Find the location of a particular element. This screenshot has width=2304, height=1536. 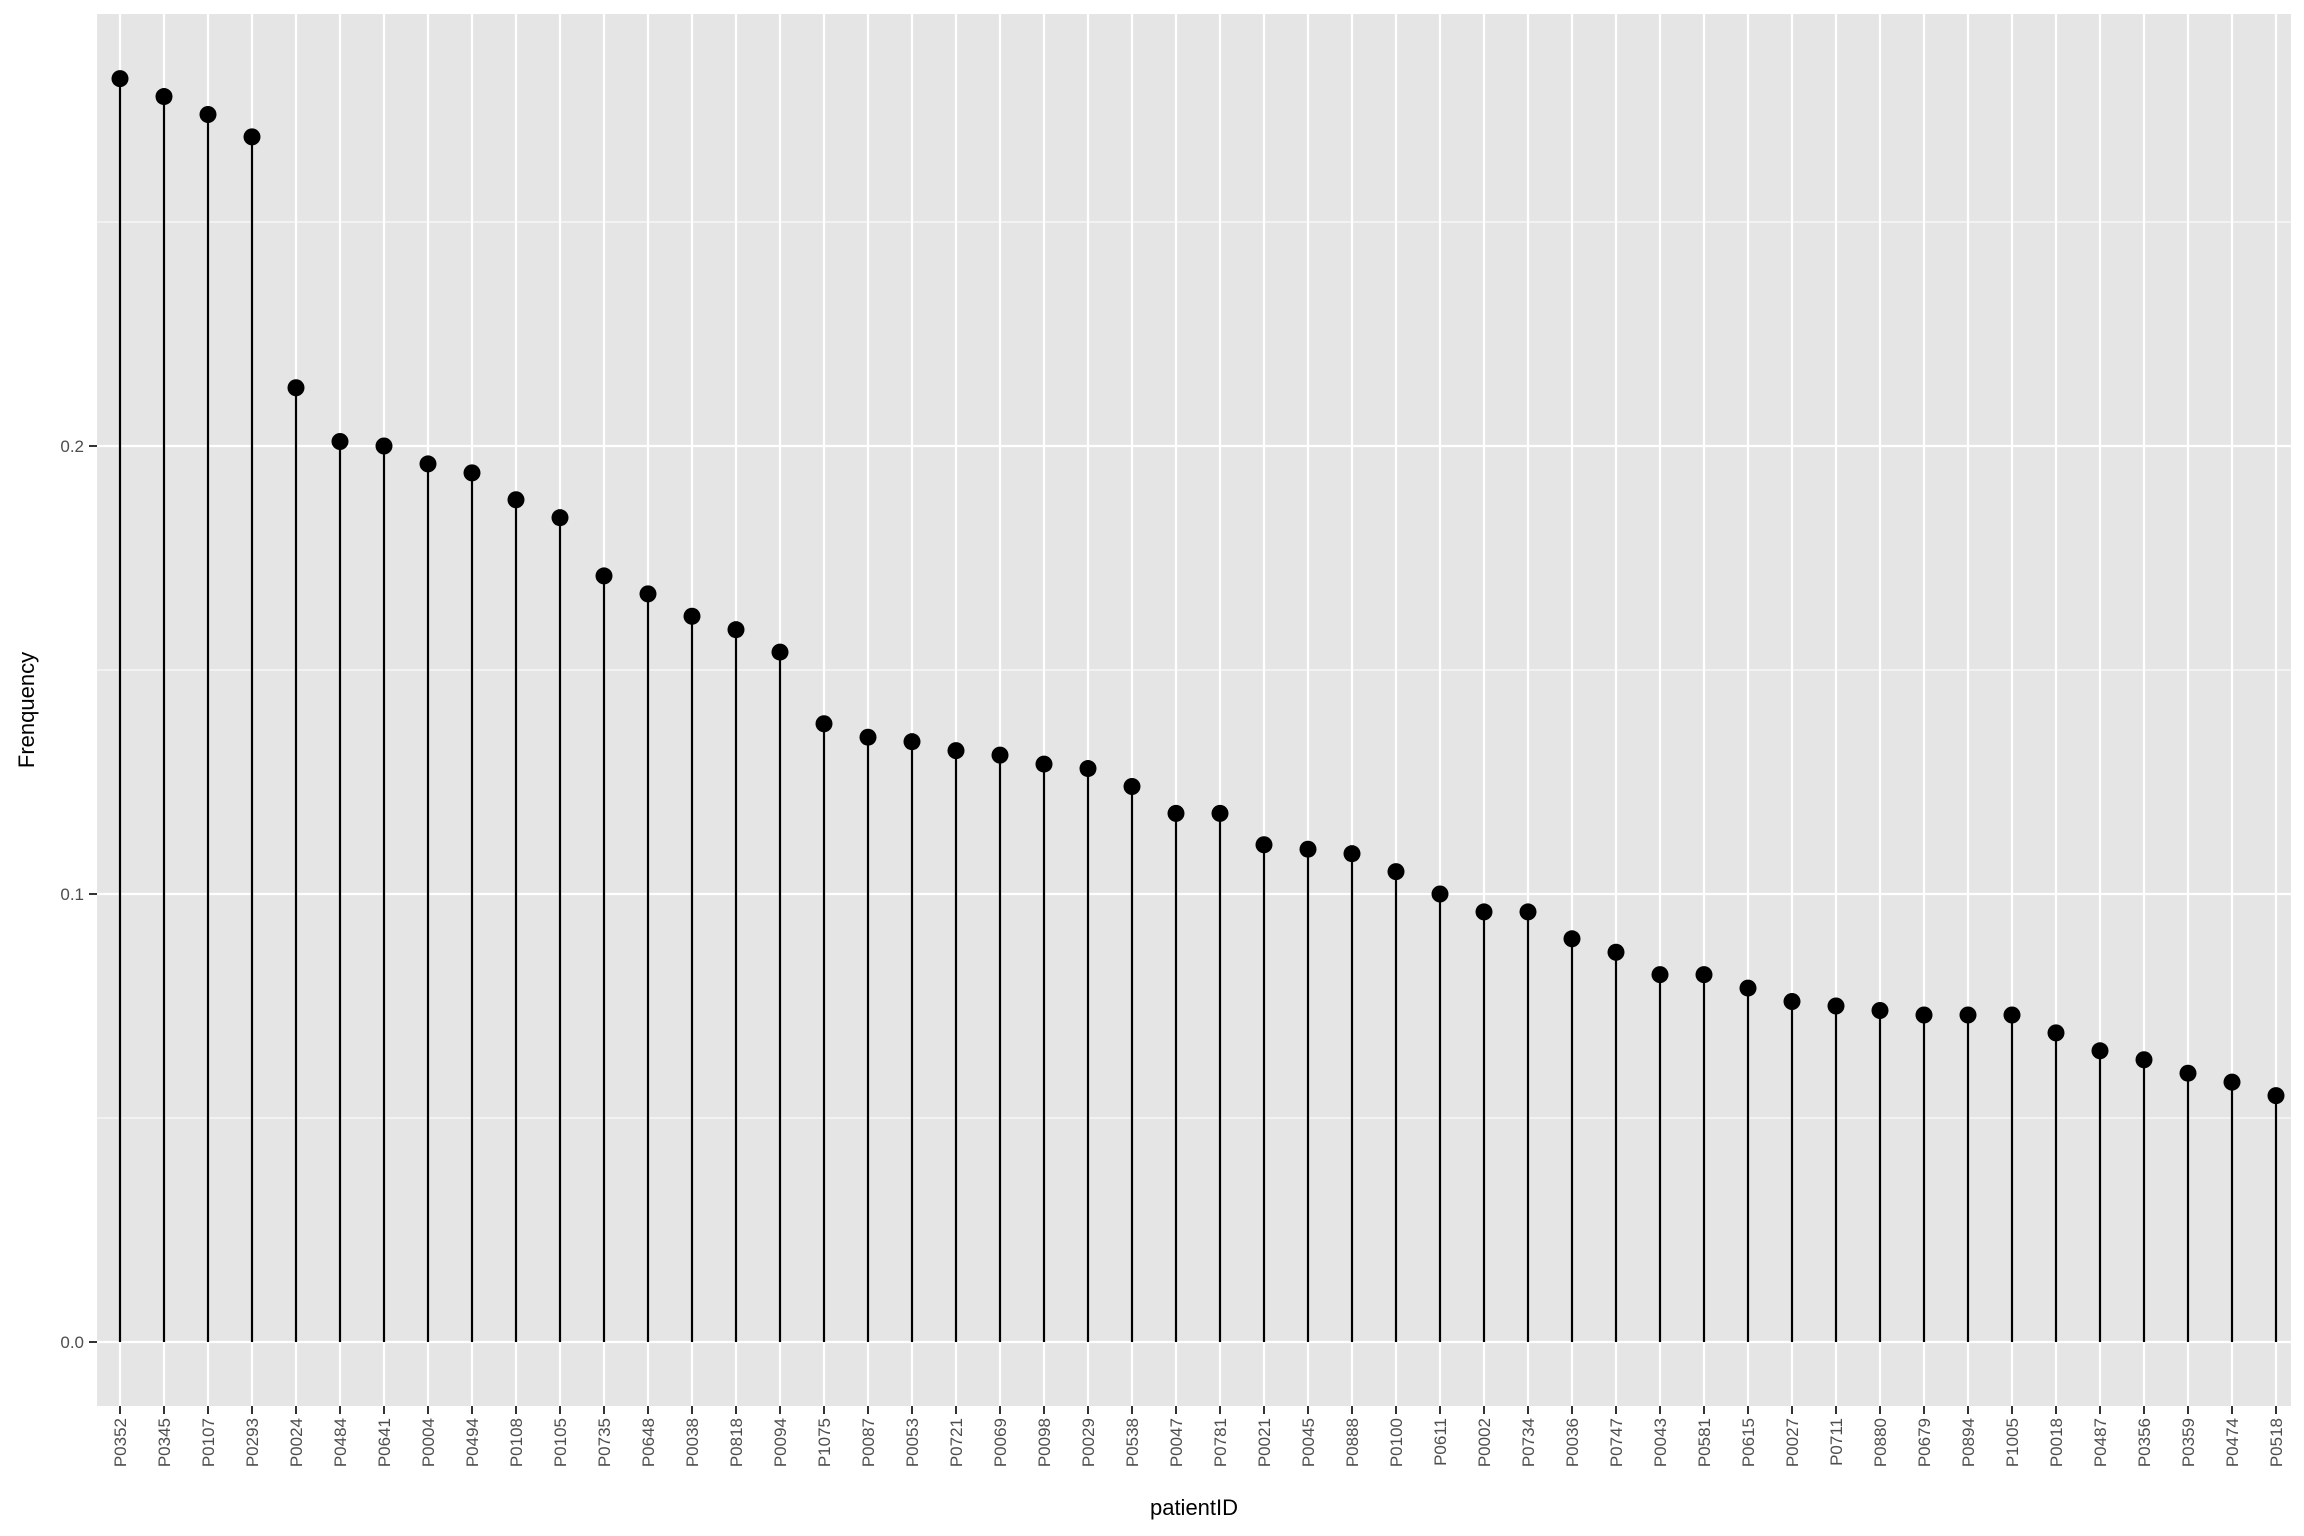

x-tick-label: P0027 is located at coordinates (1792, 1442).